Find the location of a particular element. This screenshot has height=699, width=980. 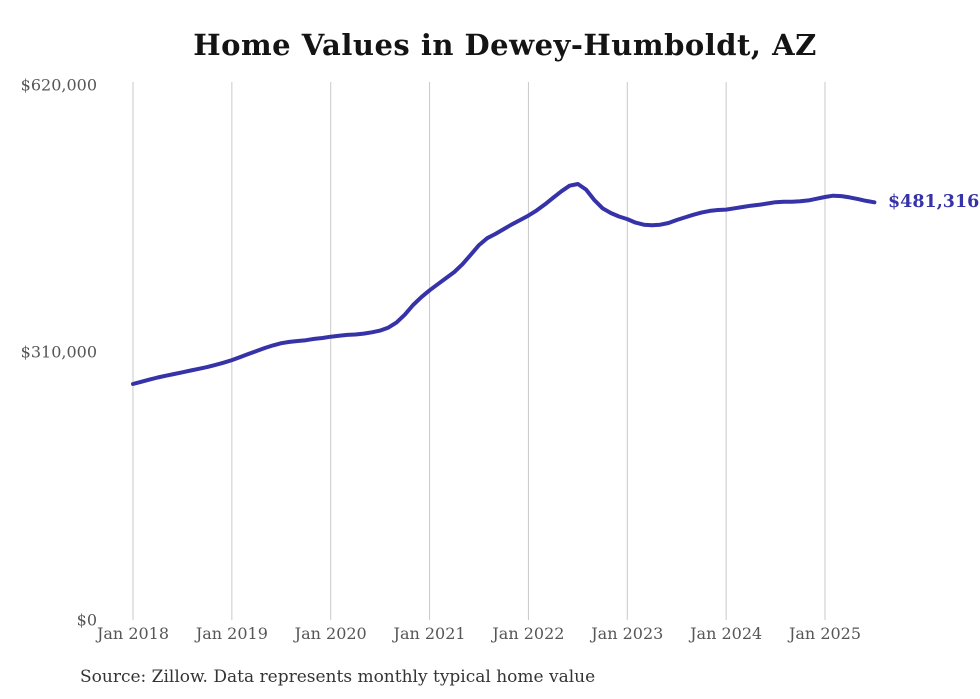

x-tick-label-jan-2022: Jan 2022 is located at coordinates (528, 633).